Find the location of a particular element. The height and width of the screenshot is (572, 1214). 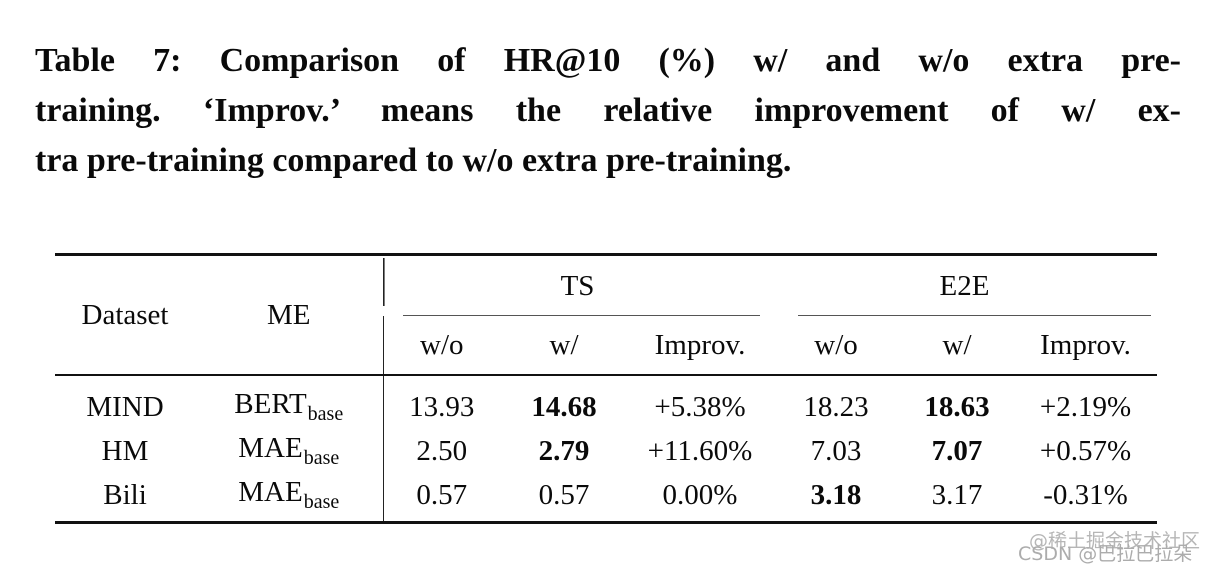

group-label-e2e: E2E is located at coordinates (964, 285).